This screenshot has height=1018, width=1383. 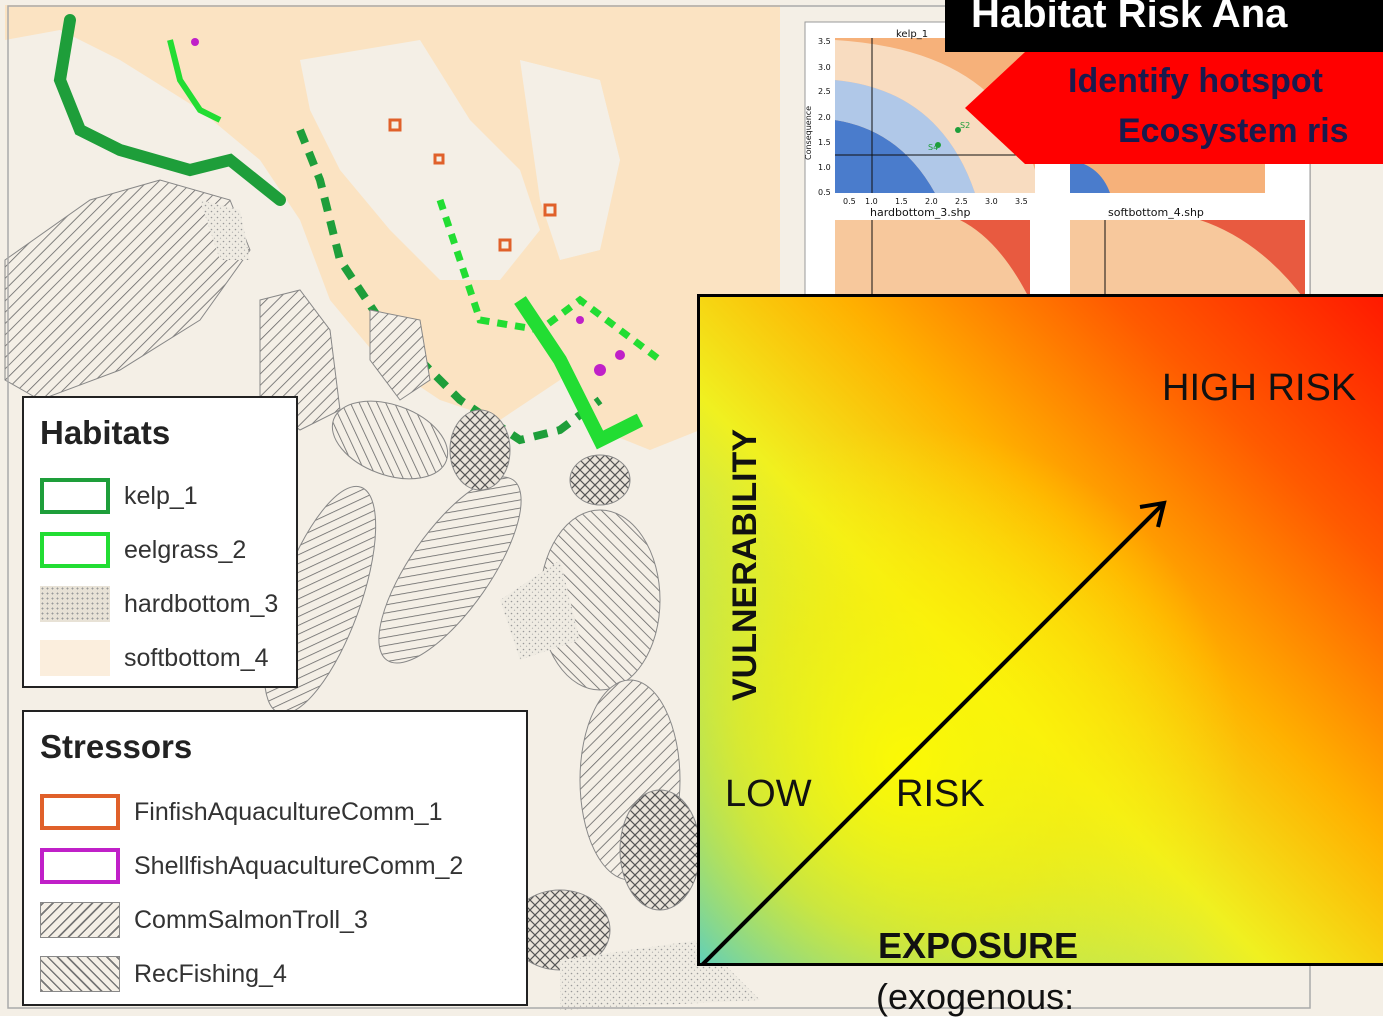 I want to click on mini-plot-title: kelp_1, so click(x=912, y=34).